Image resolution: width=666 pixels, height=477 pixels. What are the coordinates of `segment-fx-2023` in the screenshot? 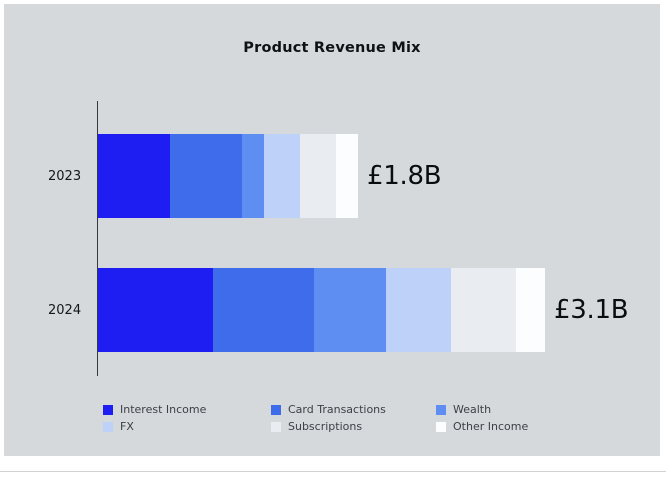 It's located at (282, 176).